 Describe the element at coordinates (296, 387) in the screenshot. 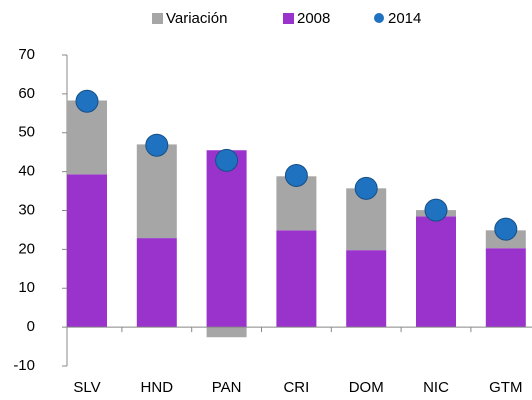

I see `x-tick-label: CRI` at that location.